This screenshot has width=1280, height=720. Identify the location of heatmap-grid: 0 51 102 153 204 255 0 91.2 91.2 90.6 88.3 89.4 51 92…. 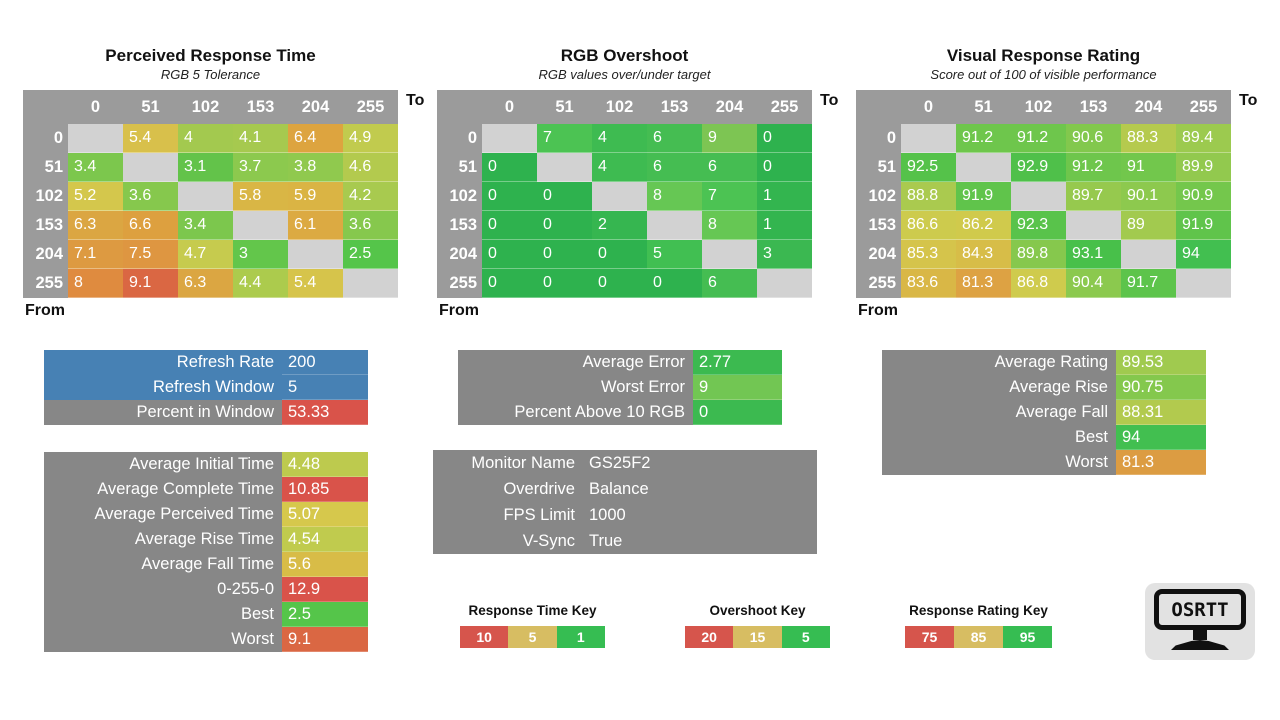
(1043, 194).